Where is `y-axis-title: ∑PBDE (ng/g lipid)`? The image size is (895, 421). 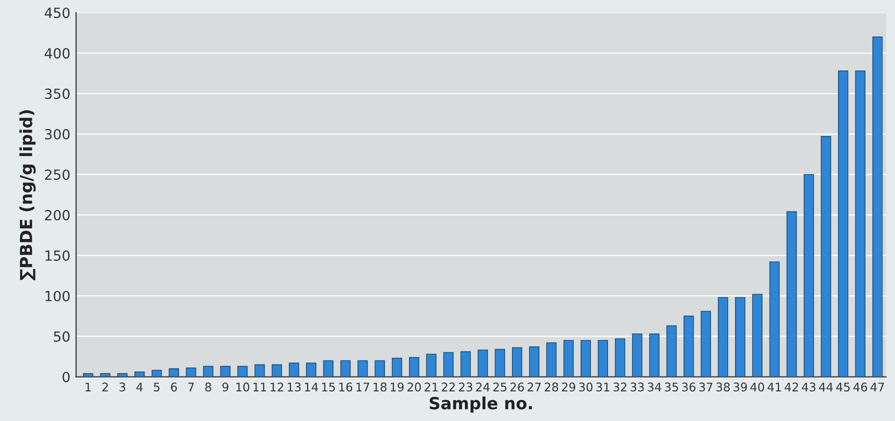 y-axis-title: ∑PBDE (ng/g lipid) is located at coordinates (27, 195).